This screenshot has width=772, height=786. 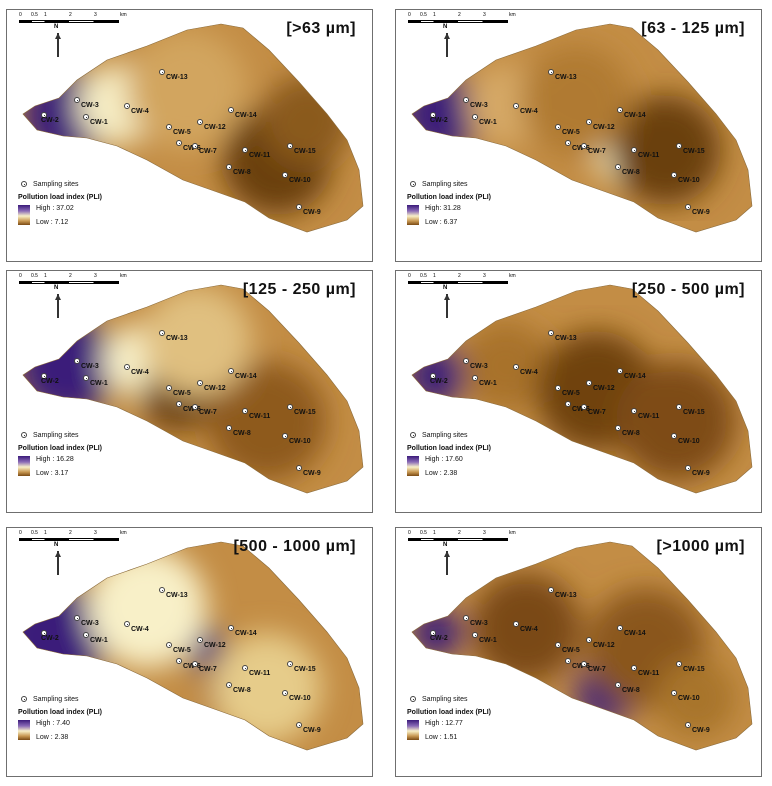 I want to click on north-label: N, so click(x=56, y=545).